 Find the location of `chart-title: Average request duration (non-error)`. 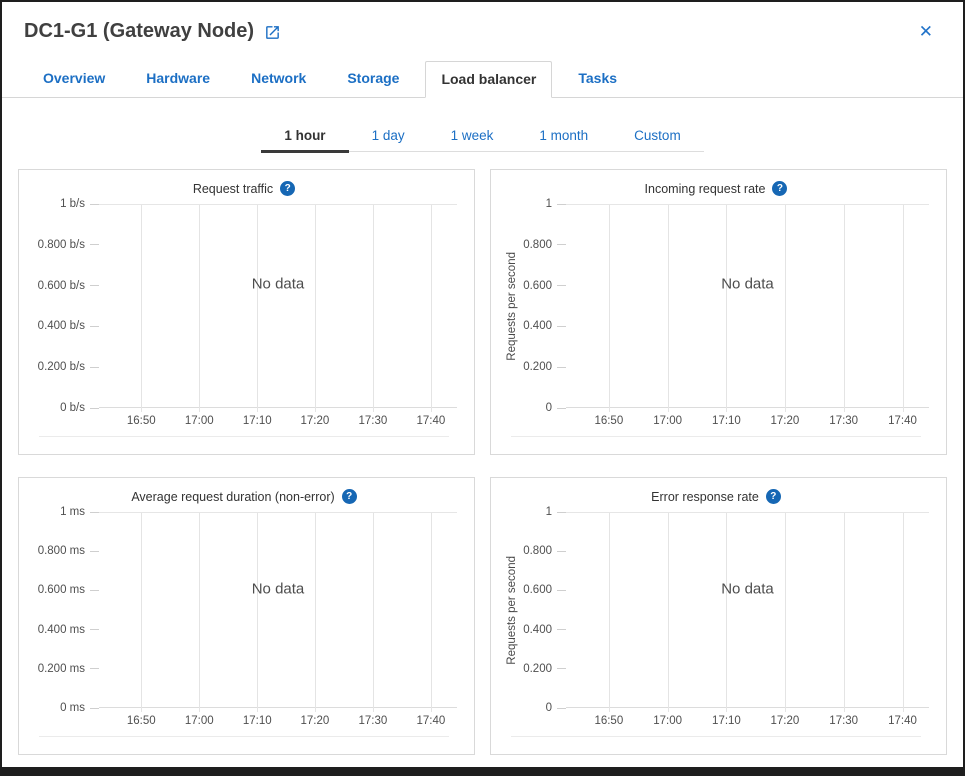

chart-title: Average request duration (non-error) is located at coordinates (233, 496).